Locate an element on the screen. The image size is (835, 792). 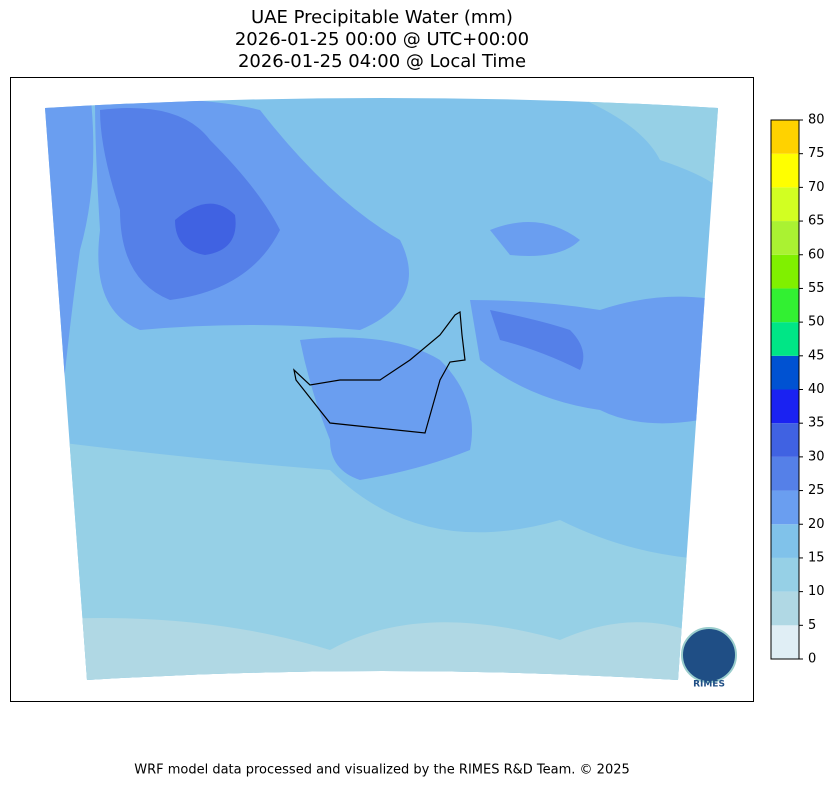
colorbar-tick-label: 70 is located at coordinates (816, 187).